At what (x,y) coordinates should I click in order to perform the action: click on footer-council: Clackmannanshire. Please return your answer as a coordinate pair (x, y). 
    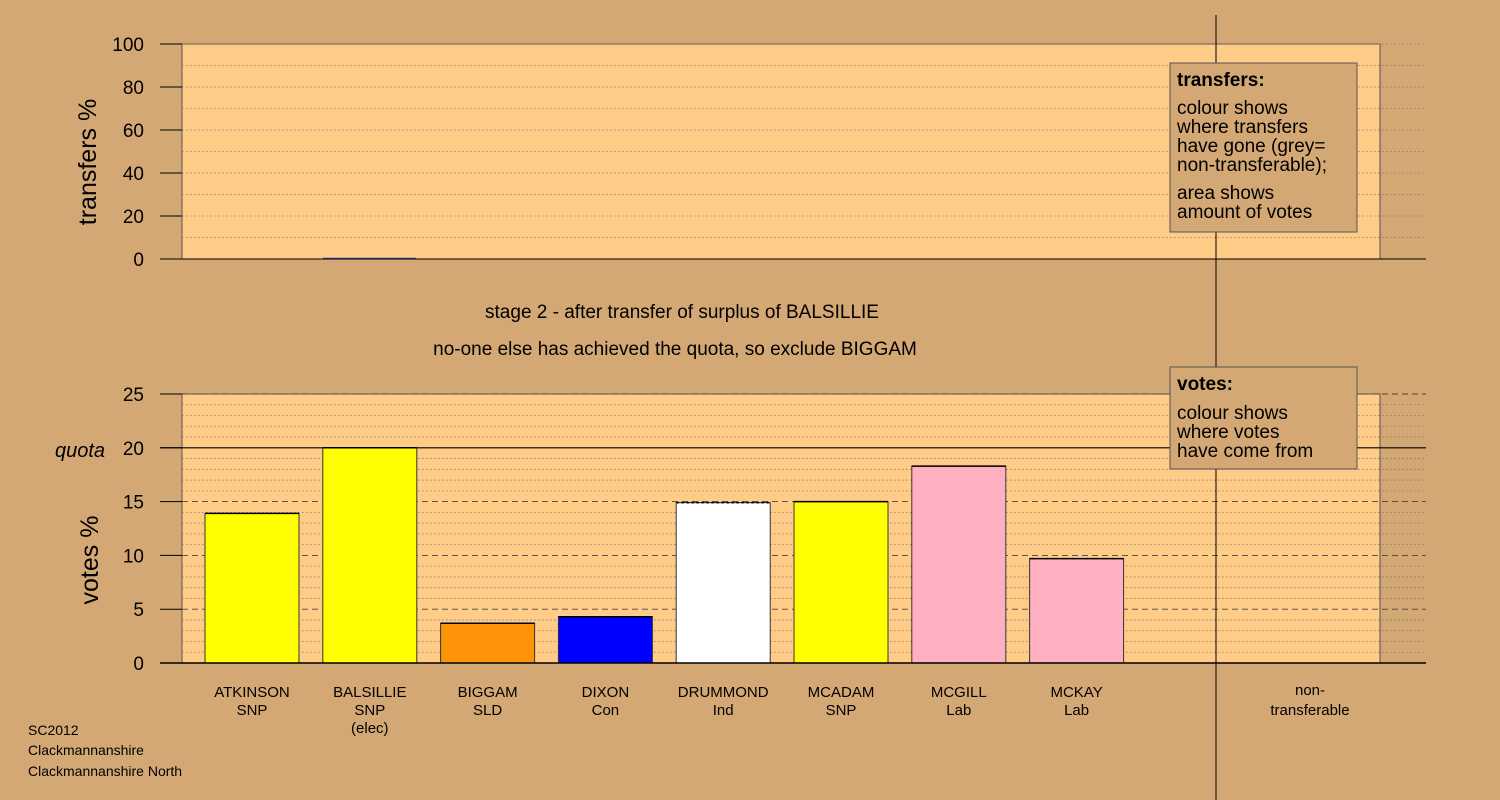
    Looking at the image, I should click on (86, 750).